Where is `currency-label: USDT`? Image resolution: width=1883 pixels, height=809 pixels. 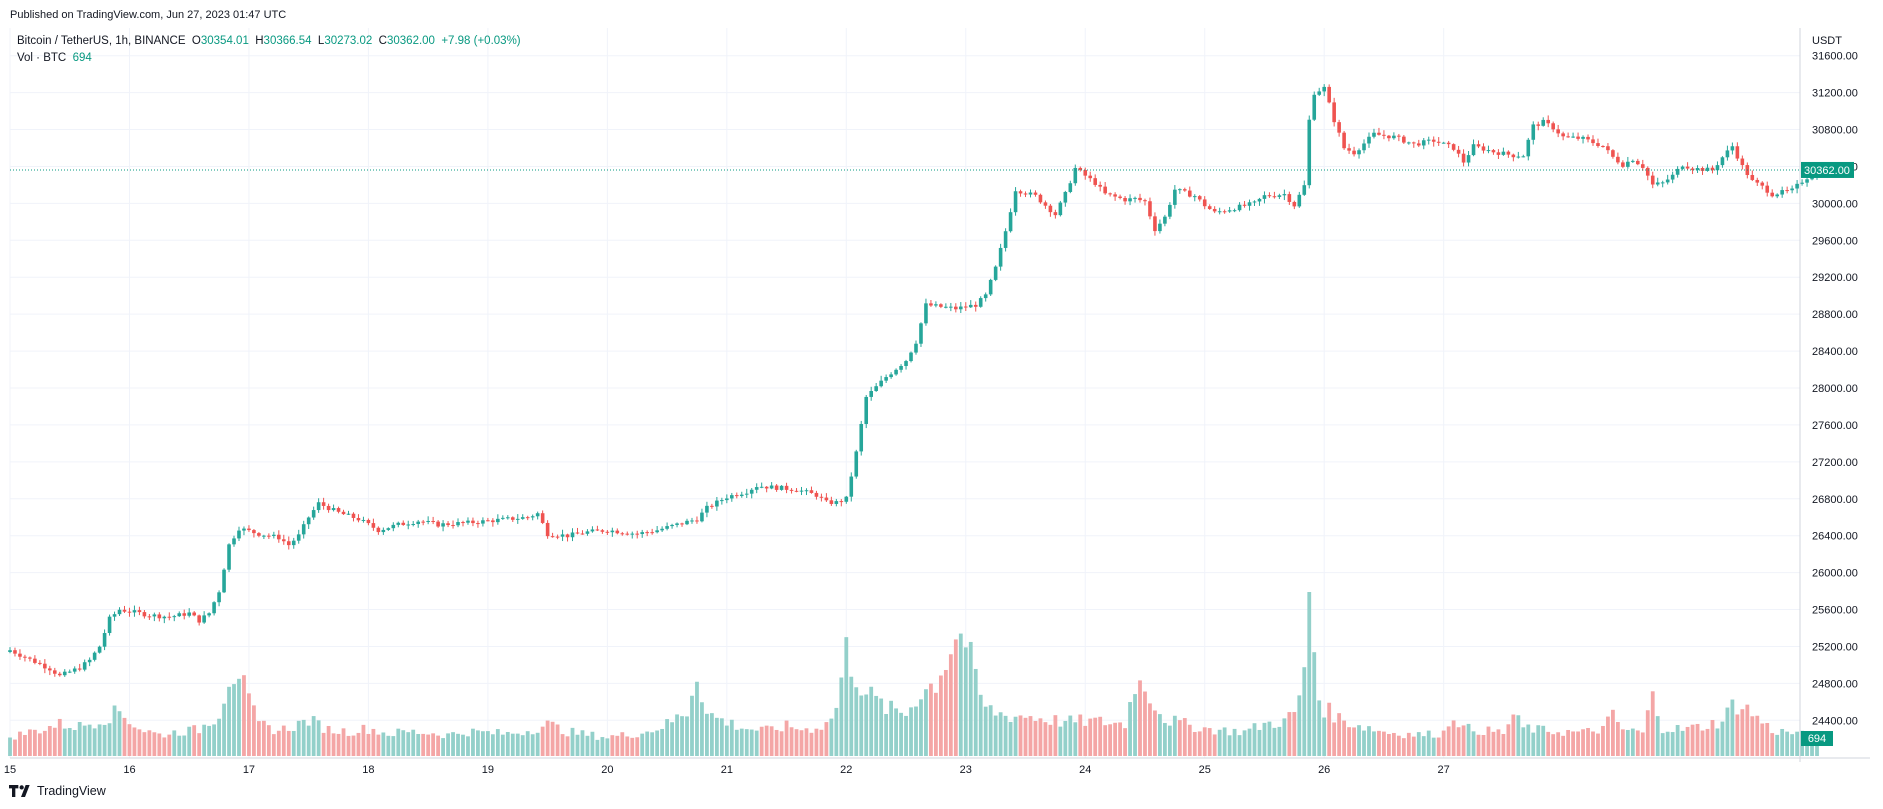
currency-label: USDT is located at coordinates (1827, 41).